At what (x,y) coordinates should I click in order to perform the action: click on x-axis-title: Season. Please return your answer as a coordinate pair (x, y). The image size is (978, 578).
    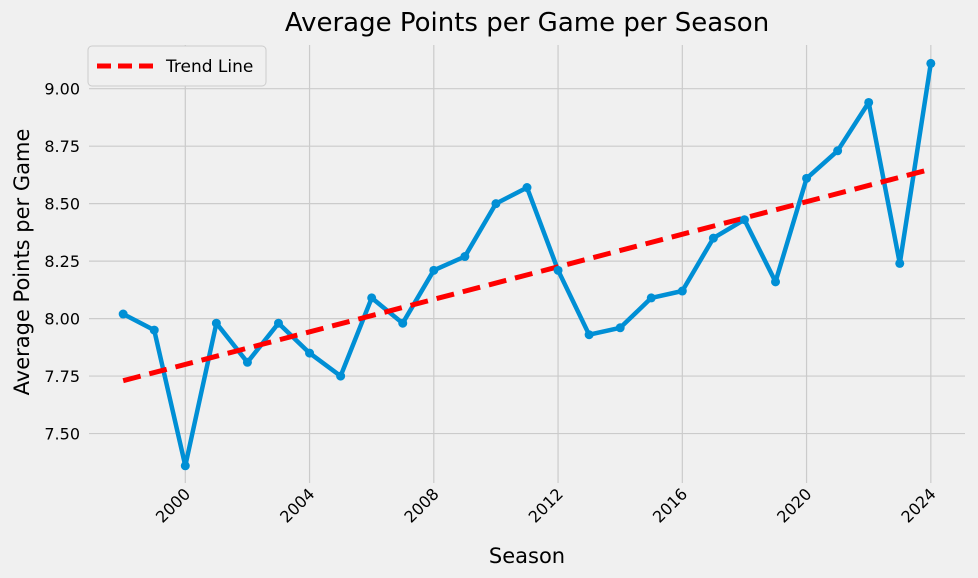
    Looking at the image, I should click on (527, 556).